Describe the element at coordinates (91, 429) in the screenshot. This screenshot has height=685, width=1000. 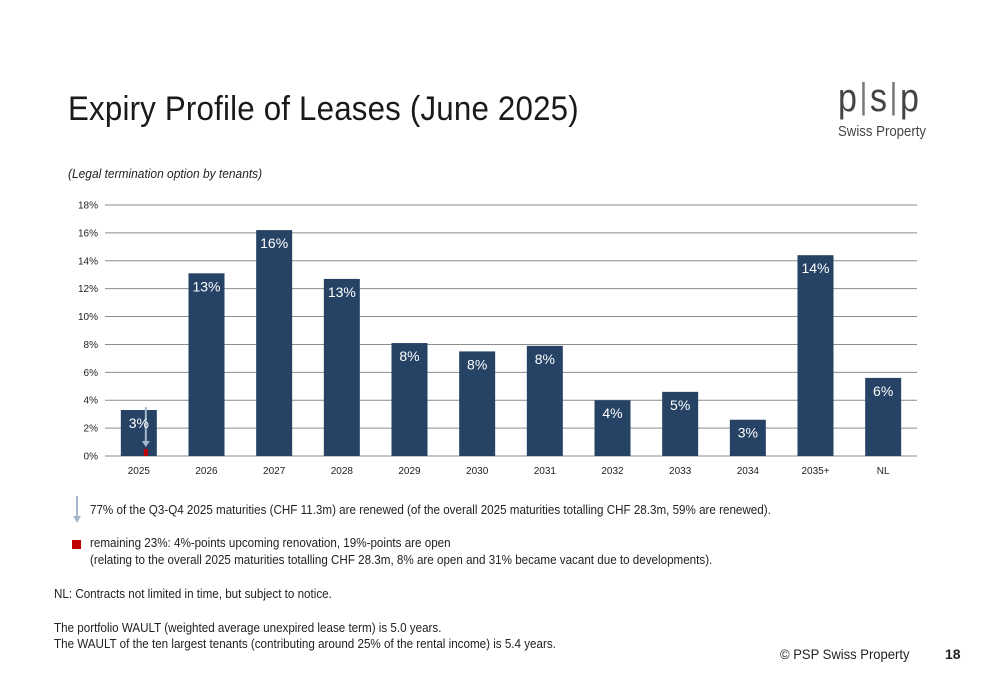
I see `y-tick-label: 2%` at that location.